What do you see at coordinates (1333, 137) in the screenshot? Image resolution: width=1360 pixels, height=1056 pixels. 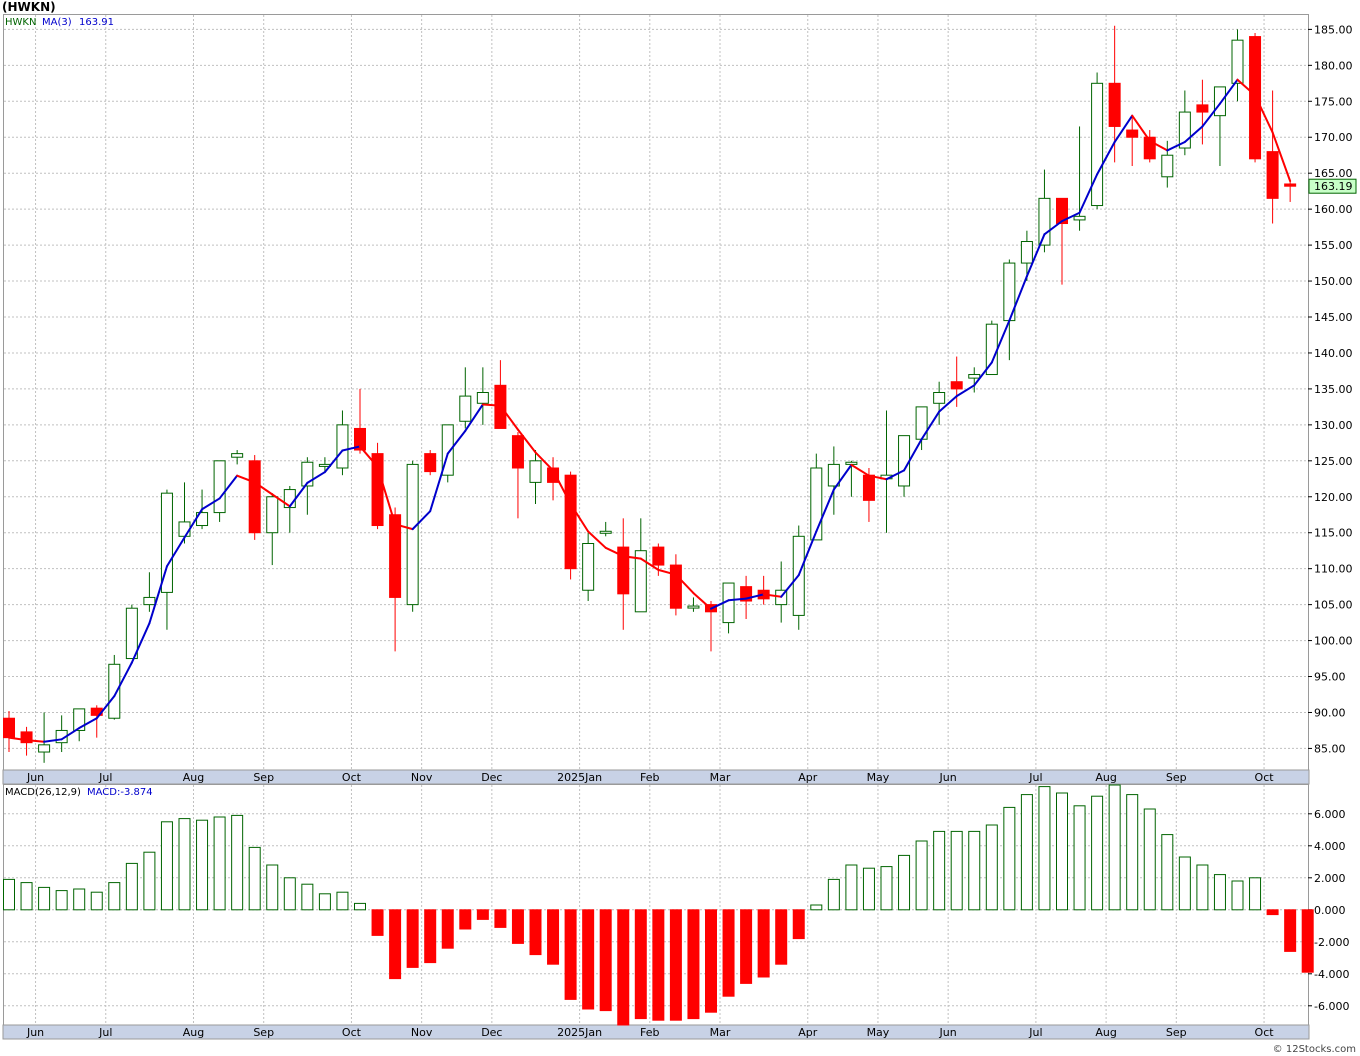 I see `price-y-tick-label: 170.00` at bounding box center [1333, 137].